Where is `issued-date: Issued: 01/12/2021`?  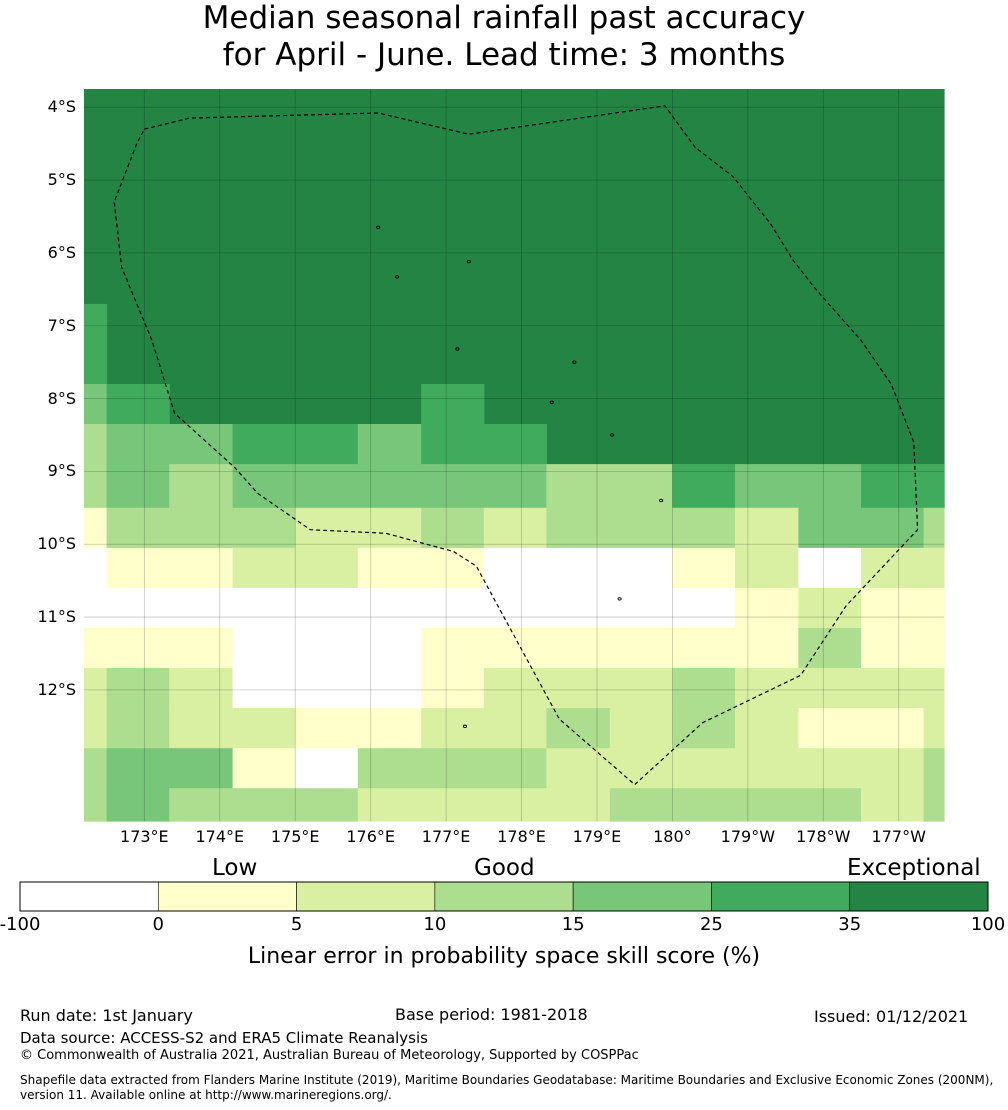 issued-date: Issued: 01/12/2021 is located at coordinates (891, 1016).